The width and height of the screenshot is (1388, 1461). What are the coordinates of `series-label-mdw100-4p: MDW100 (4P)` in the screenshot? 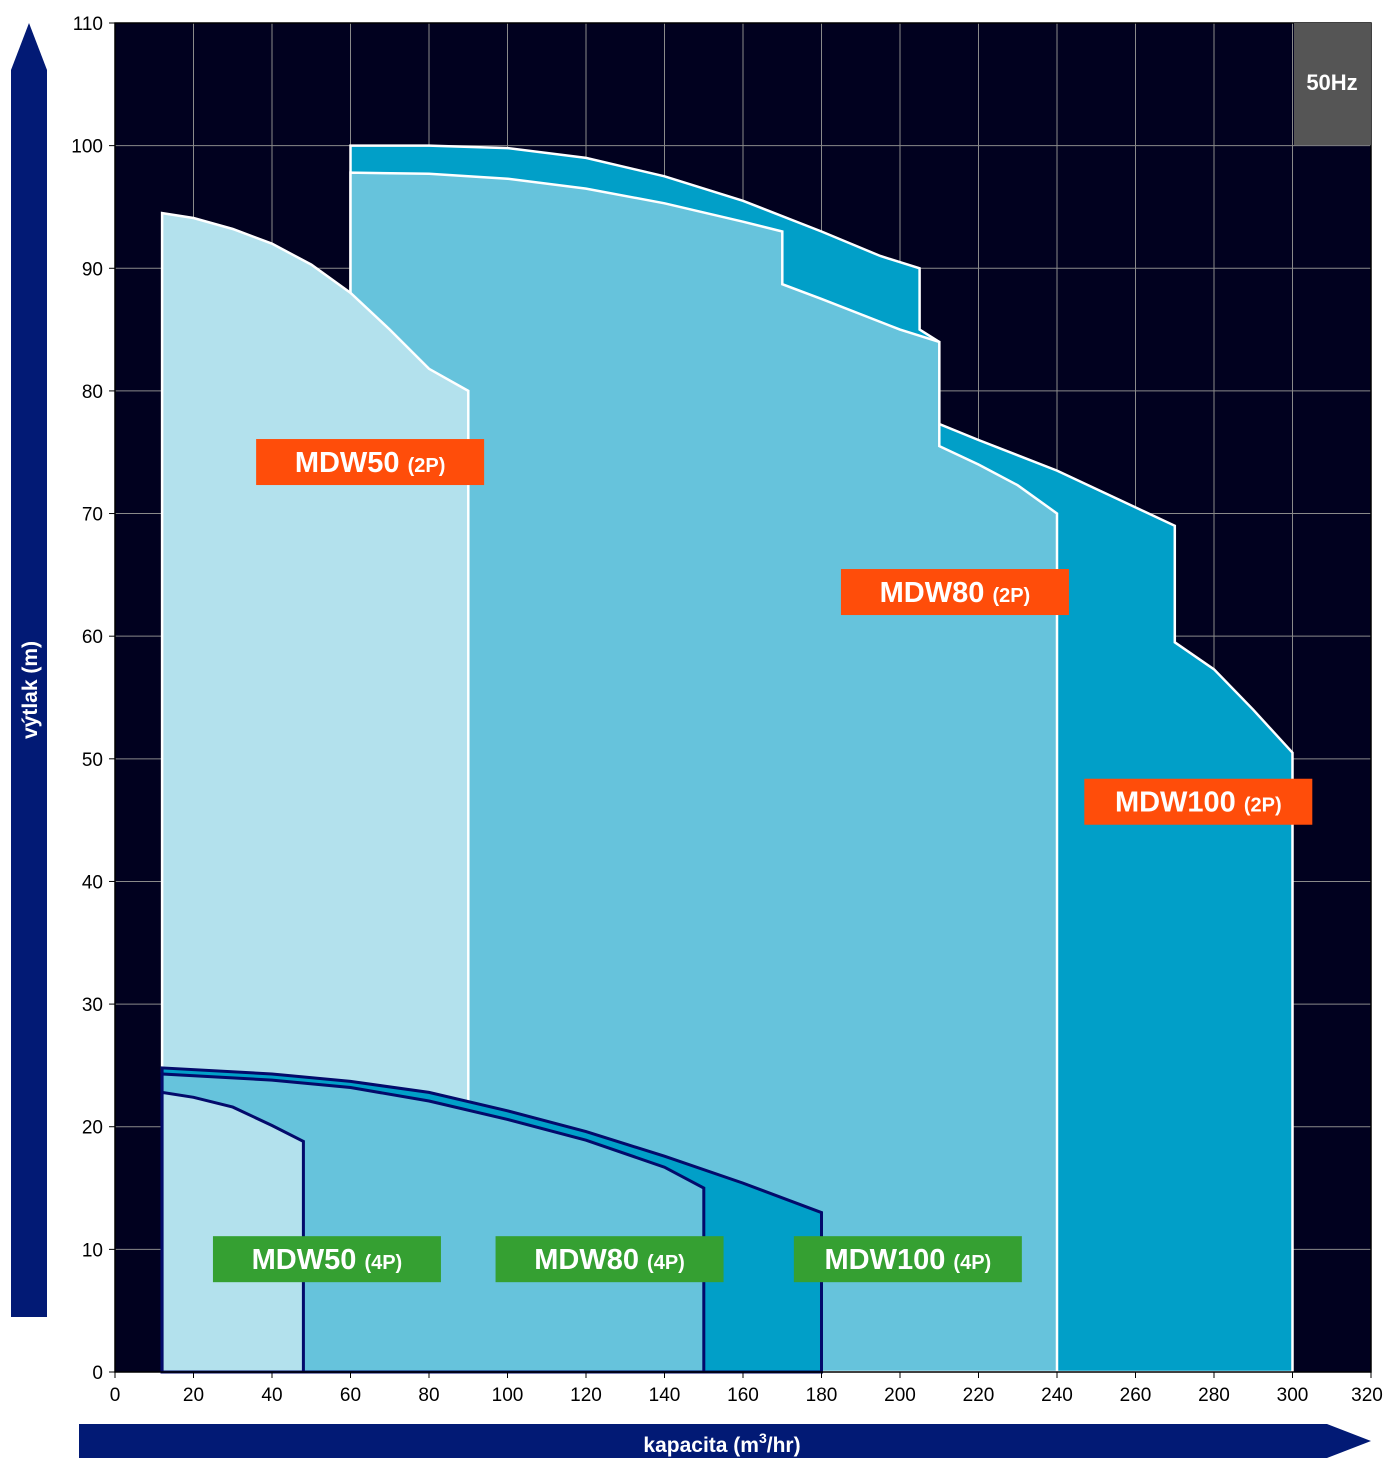 It's located at (907, 1259).